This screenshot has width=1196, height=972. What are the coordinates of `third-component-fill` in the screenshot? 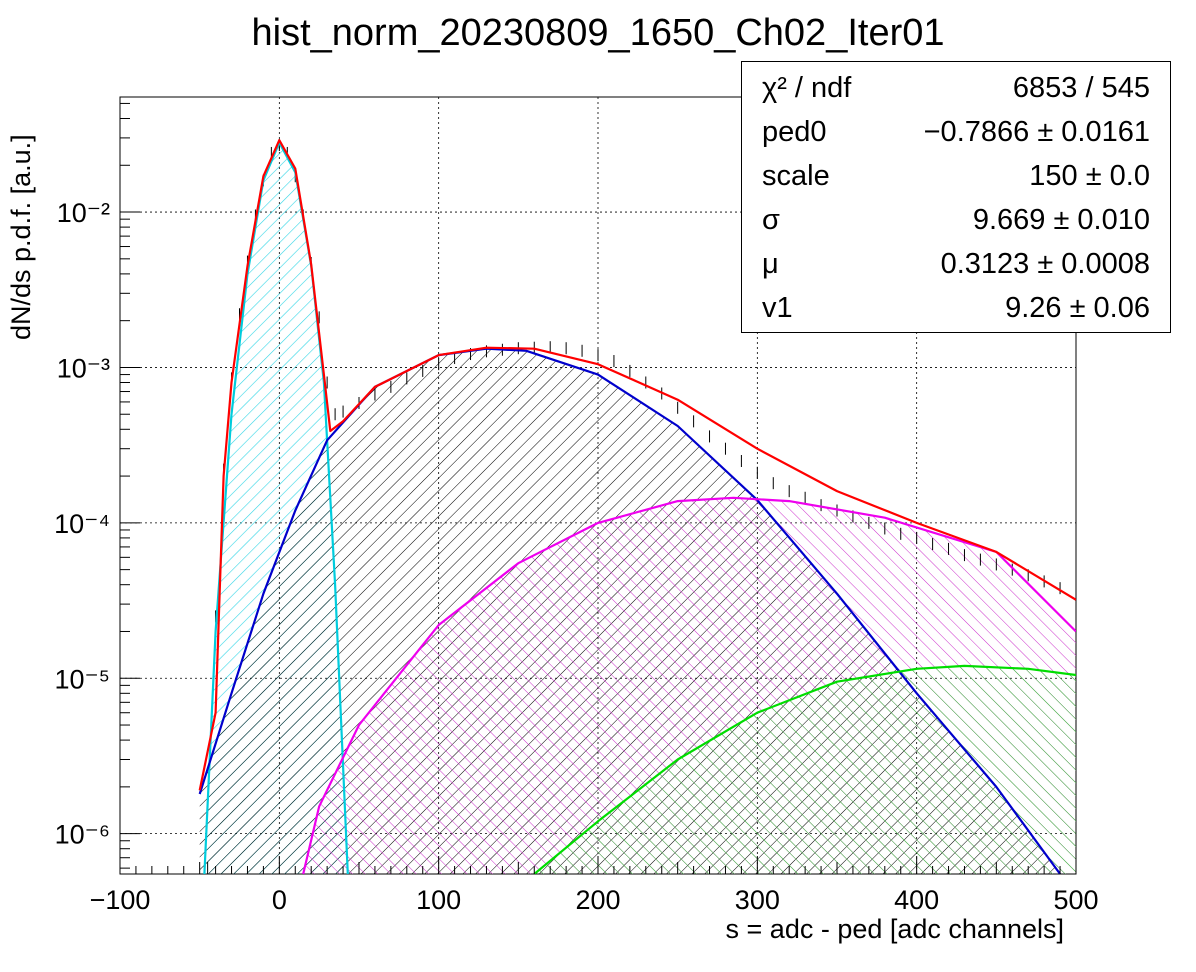 It's located at (805, 769).